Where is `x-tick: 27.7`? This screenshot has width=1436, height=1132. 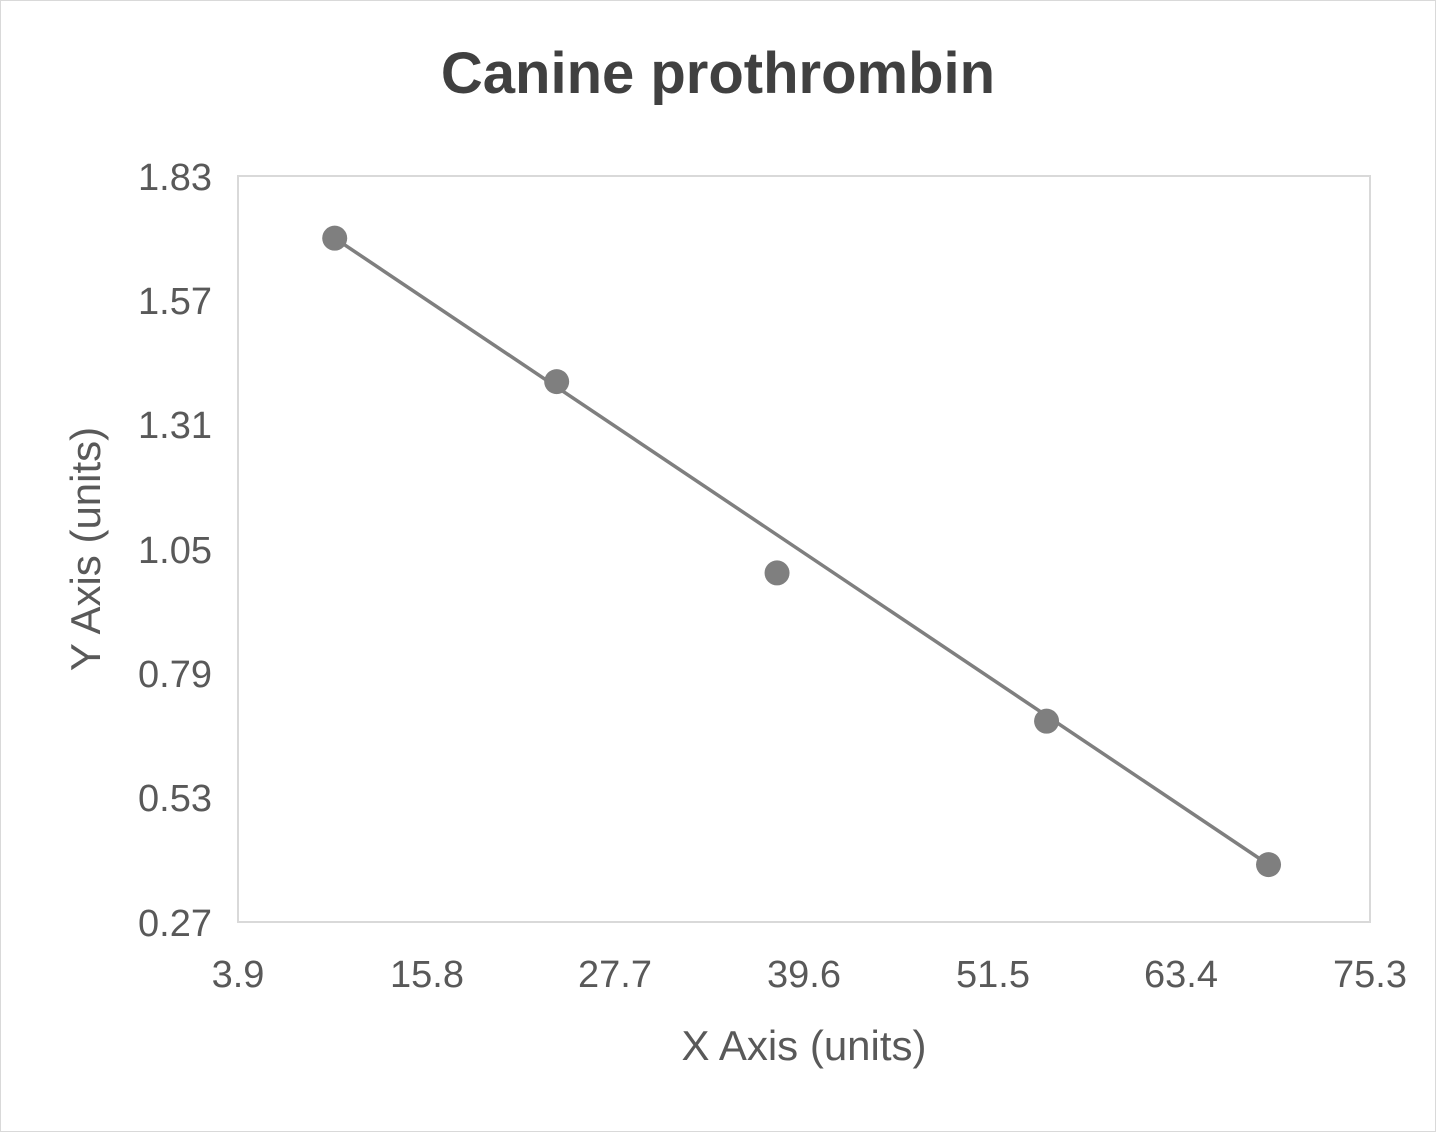 x-tick: 27.7 is located at coordinates (615, 975).